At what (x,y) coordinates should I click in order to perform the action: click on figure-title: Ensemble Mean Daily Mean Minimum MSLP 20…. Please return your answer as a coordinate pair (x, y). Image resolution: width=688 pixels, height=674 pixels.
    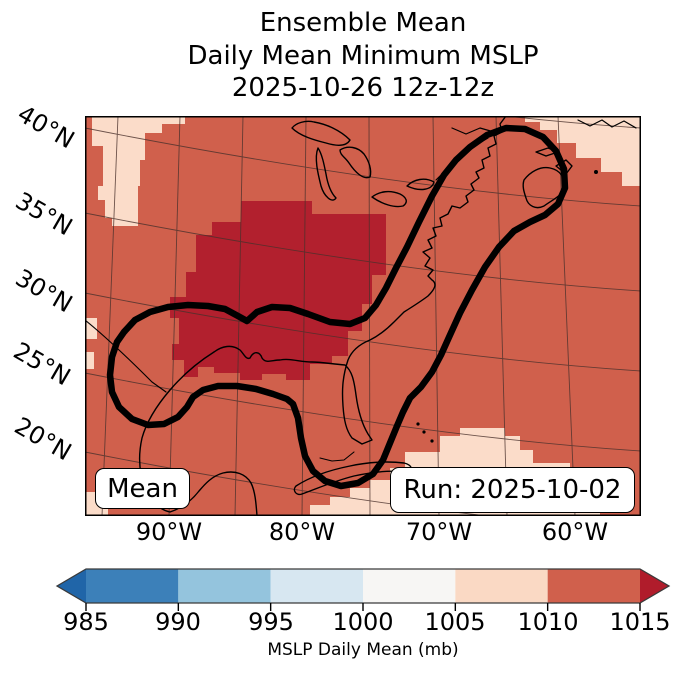
    Looking at the image, I should click on (363, 56).